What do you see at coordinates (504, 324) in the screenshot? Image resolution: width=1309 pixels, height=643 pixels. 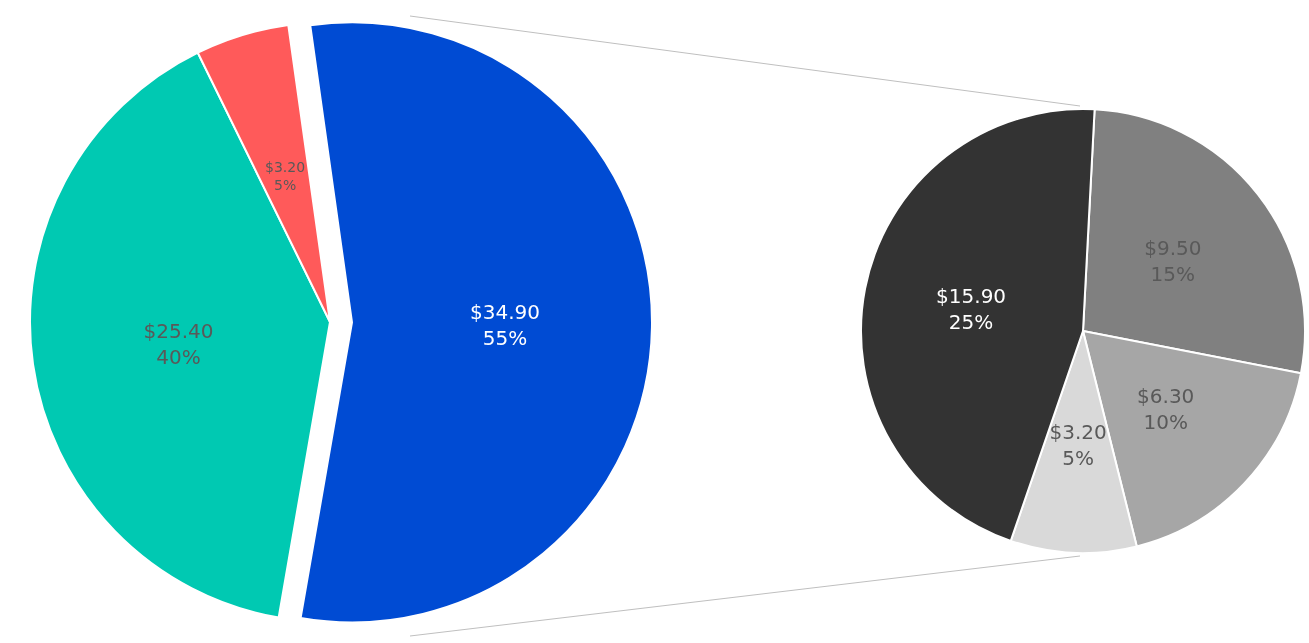 I see `data-label: $34.90 55%` at bounding box center [504, 324].